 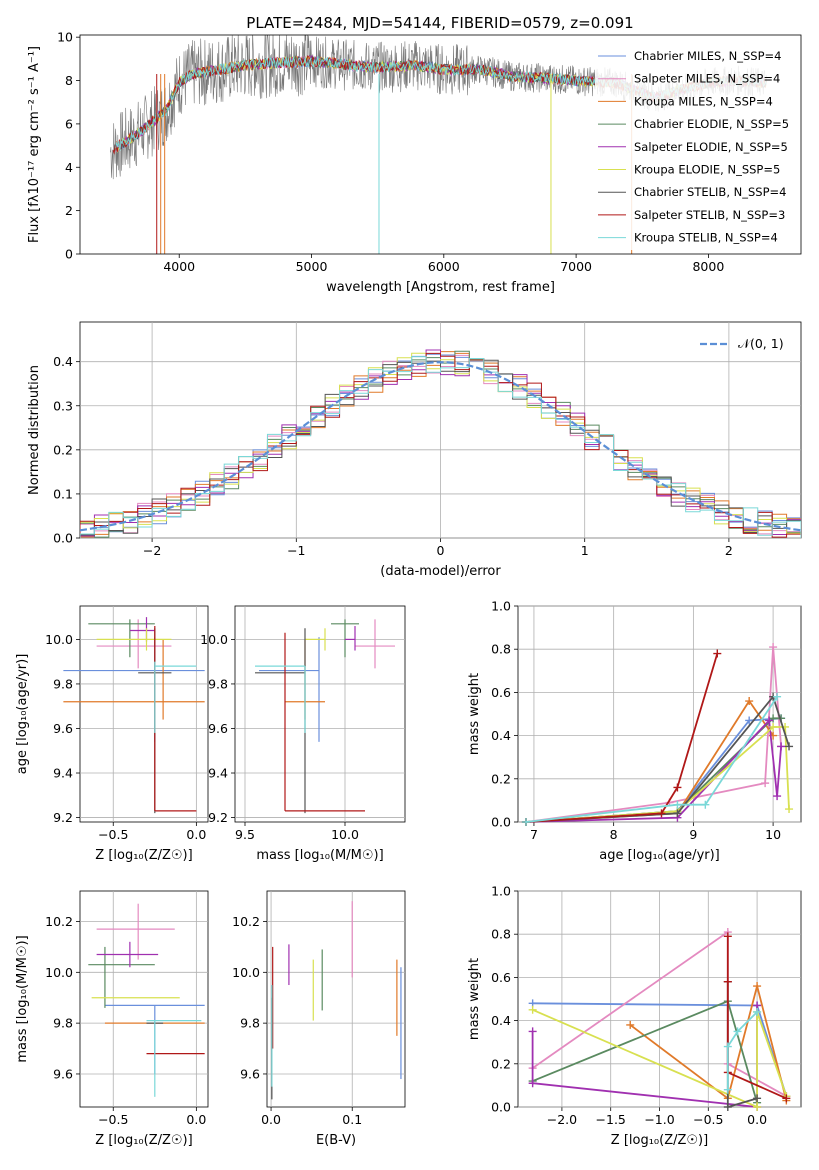 What do you see at coordinates (761, 343) in the screenshot?
I see `legend-label: 𝒩(0, 1)` at bounding box center [761, 343].